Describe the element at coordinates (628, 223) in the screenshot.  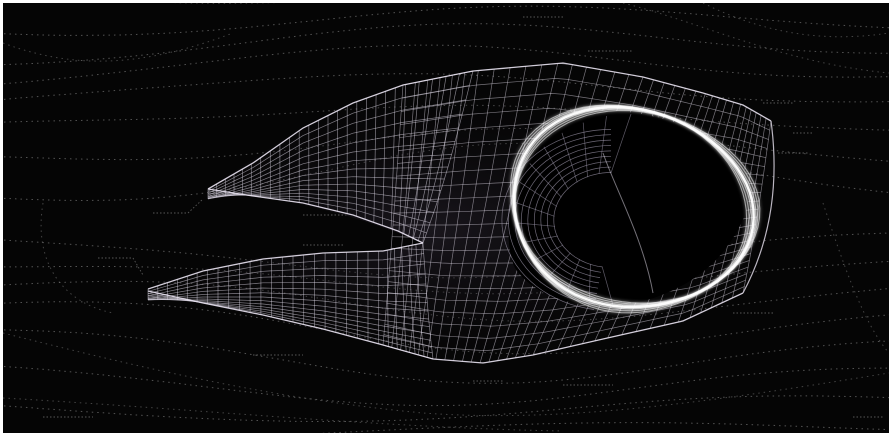
I see `inner-fold-line` at that location.